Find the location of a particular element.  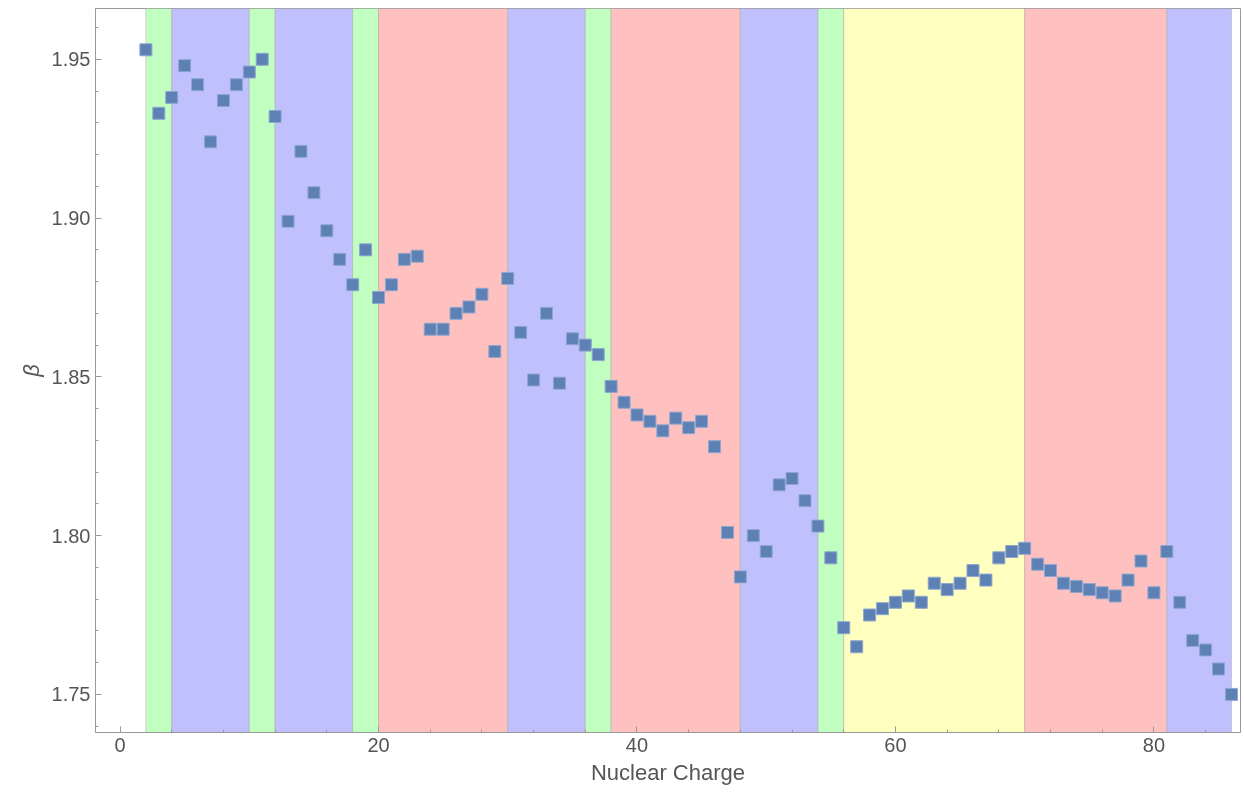

x-tick-label: 60 is located at coordinates (895, 744).